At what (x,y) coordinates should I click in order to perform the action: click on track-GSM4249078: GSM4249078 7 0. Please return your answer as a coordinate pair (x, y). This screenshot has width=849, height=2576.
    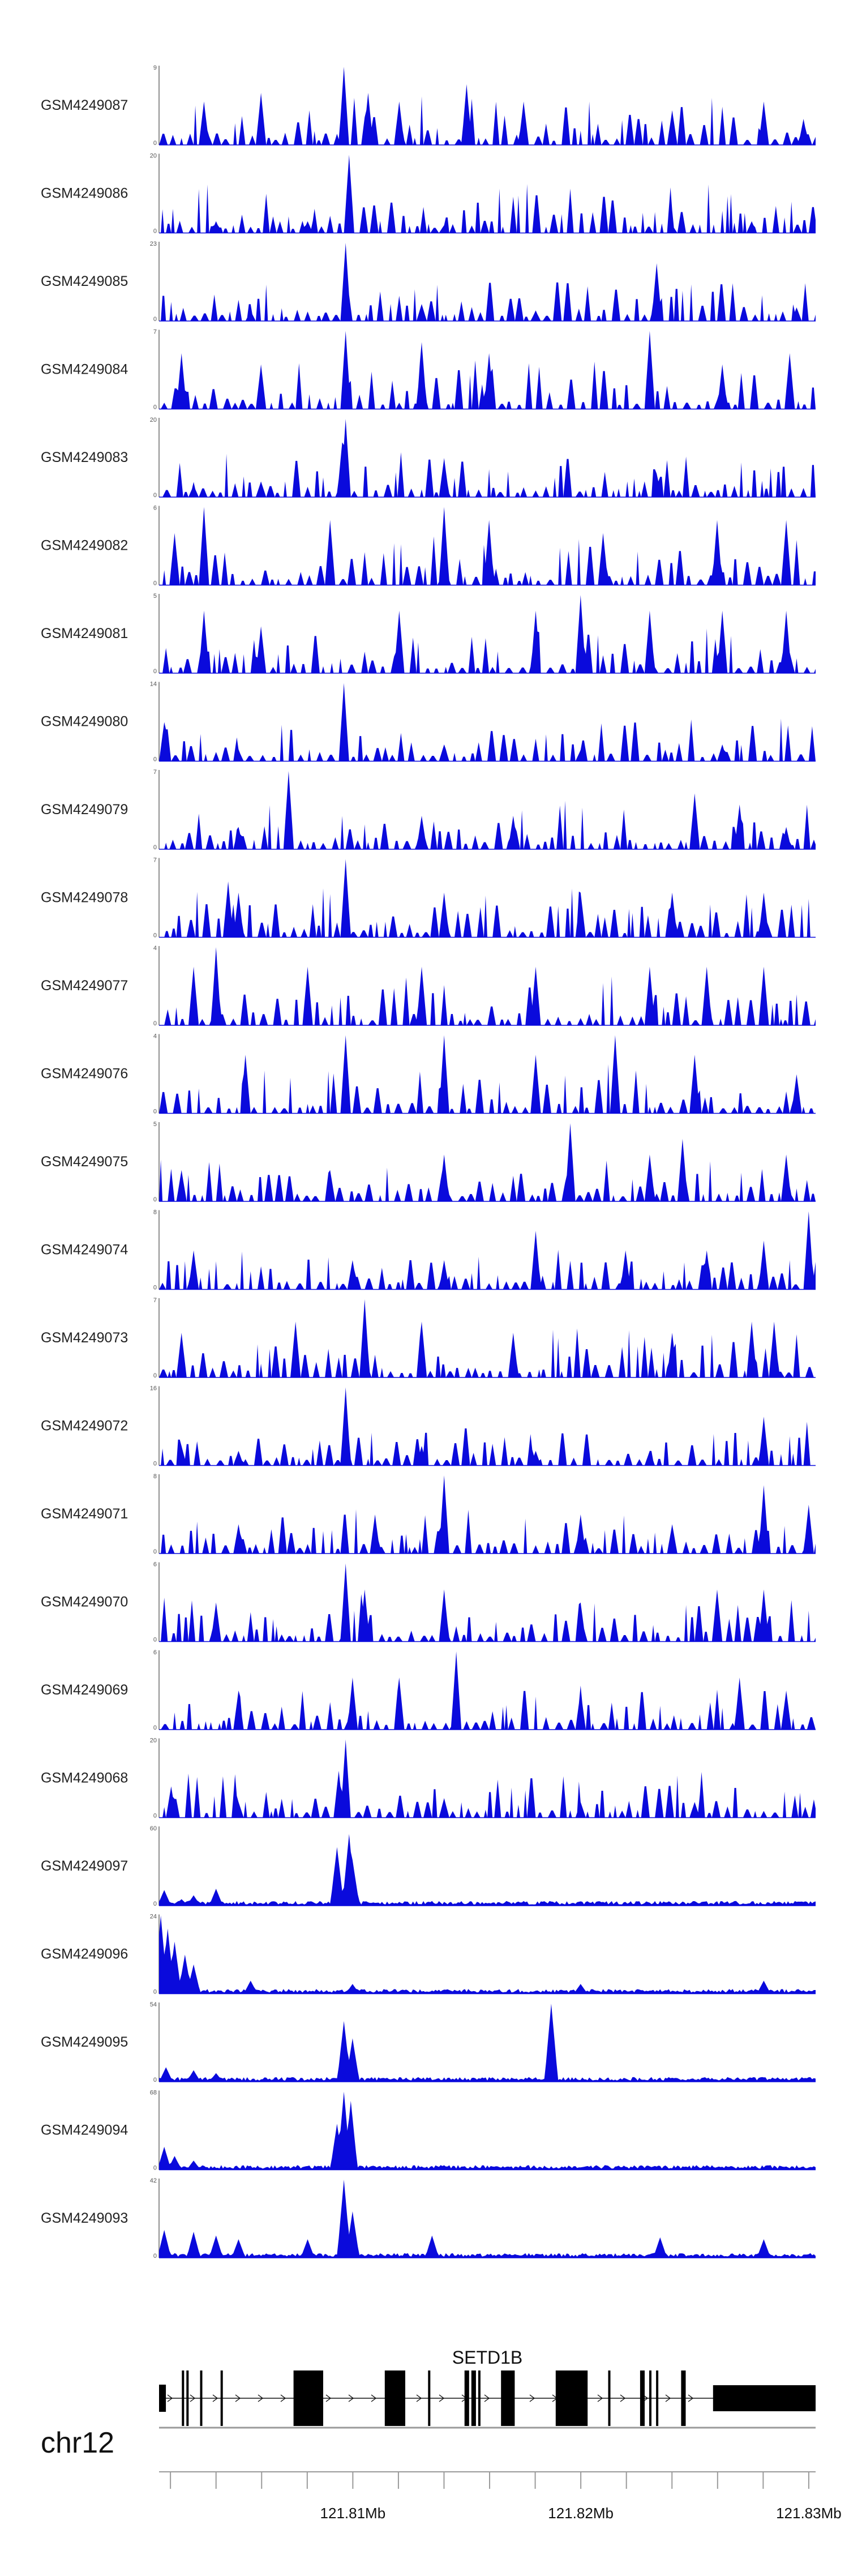
    Looking at the image, I should click on (428, 898).